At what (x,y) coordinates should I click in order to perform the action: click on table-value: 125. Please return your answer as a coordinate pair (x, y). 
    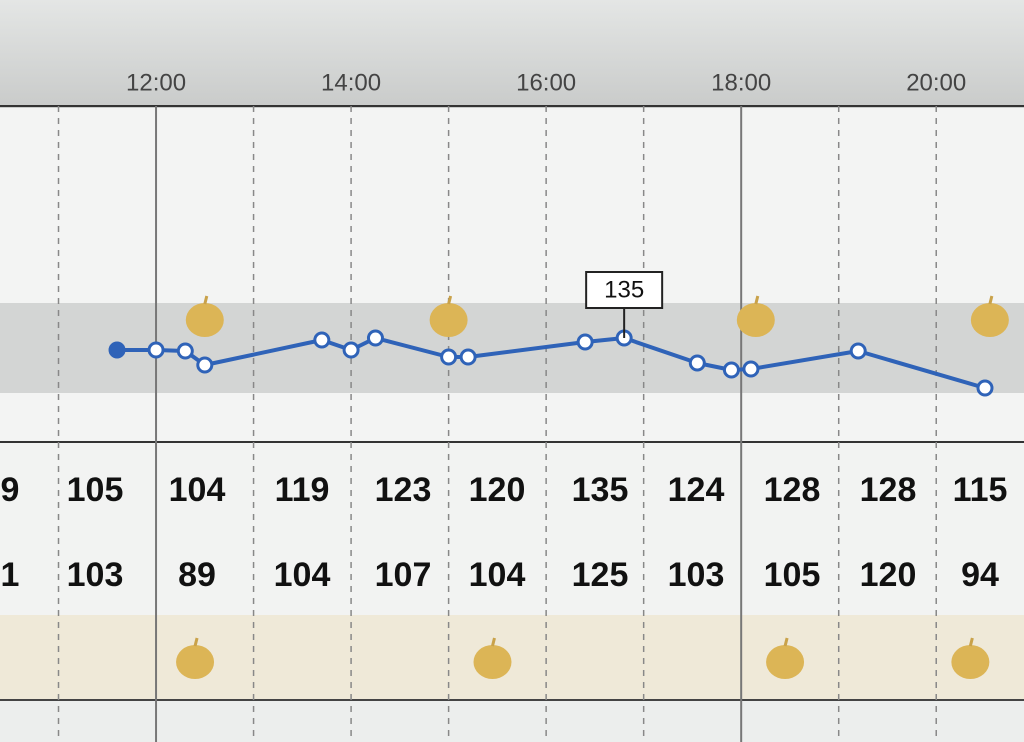
    Looking at the image, I should click on (600, 575).